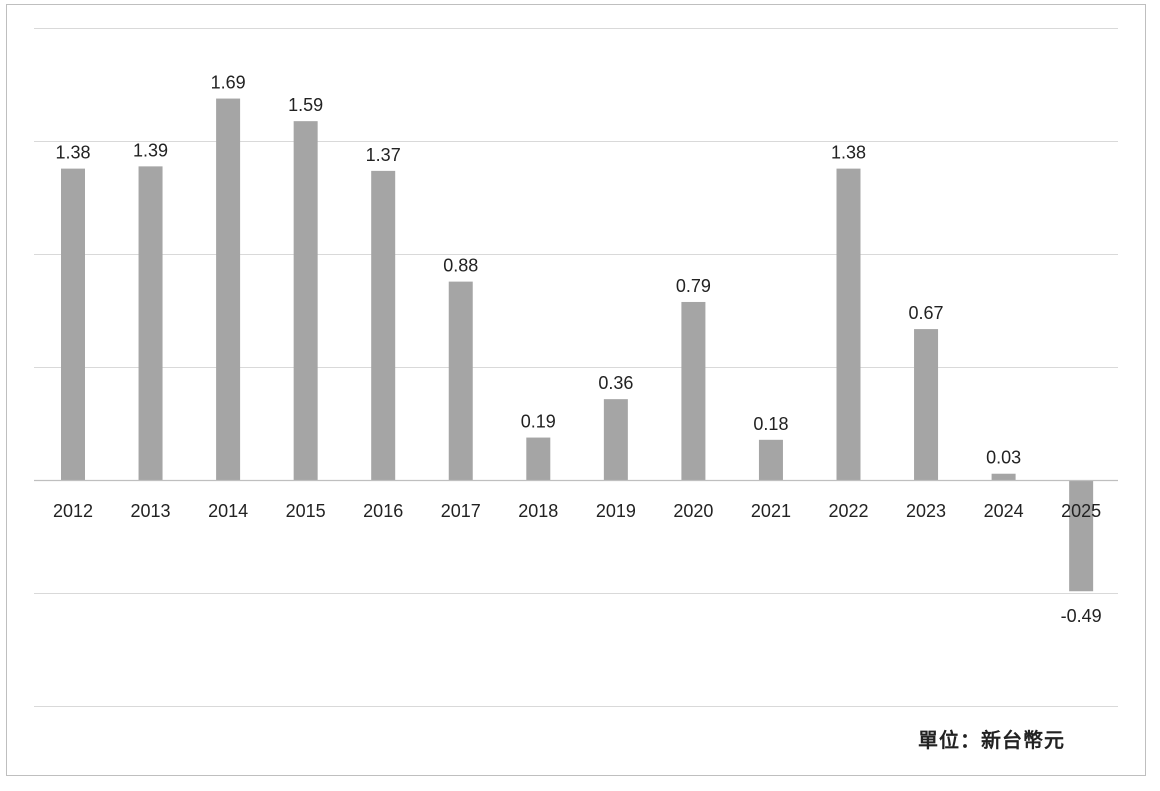 This screenshot has height=791, width=1160. I want to click on bar-2012, so click(73, 324).